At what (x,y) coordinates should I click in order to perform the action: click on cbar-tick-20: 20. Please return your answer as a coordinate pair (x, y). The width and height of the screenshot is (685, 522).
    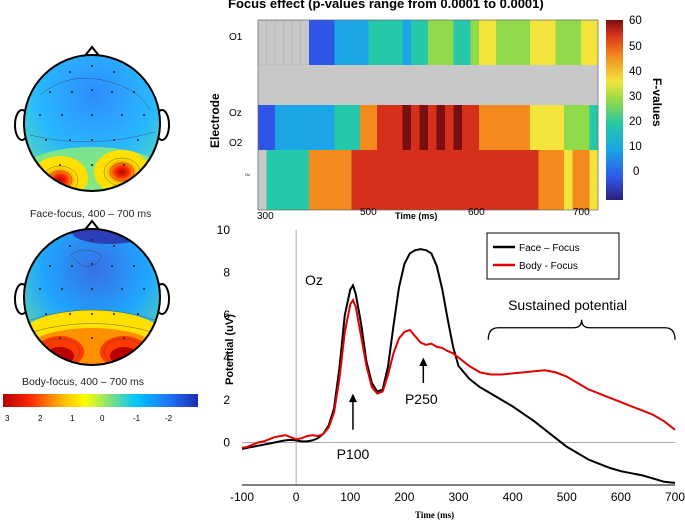
    Looking at the image, I should click on (635, 122).